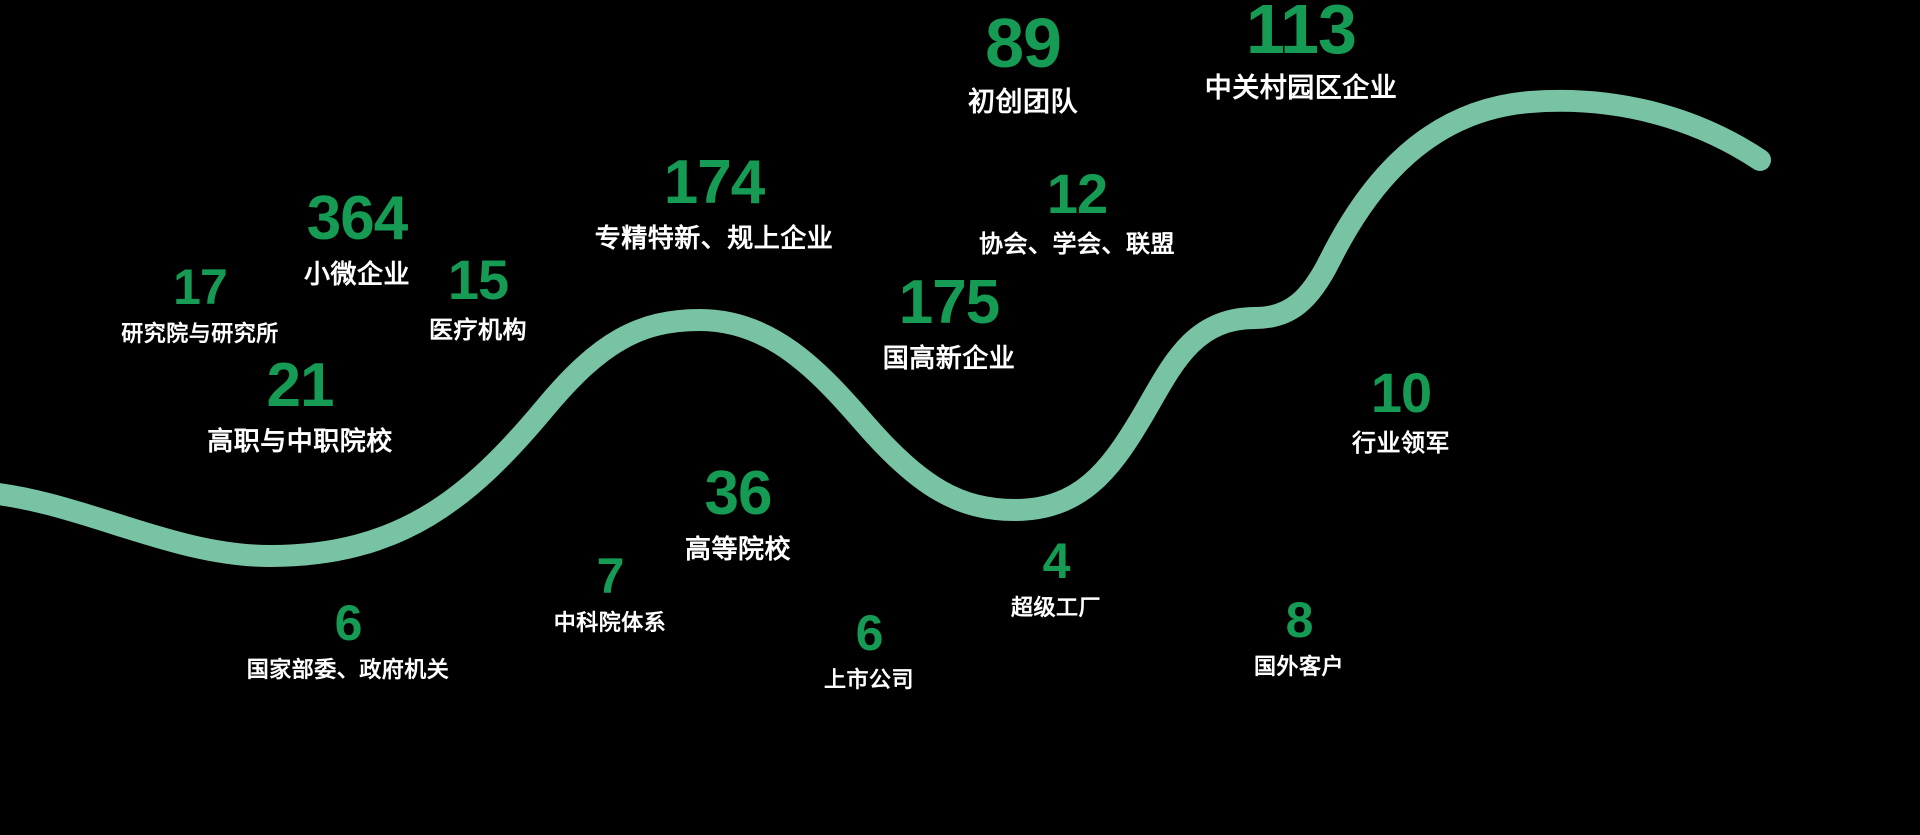 The width and height of the screenshot is (1920, 835). I want to click on stat-value: 174, so click(714, 182).